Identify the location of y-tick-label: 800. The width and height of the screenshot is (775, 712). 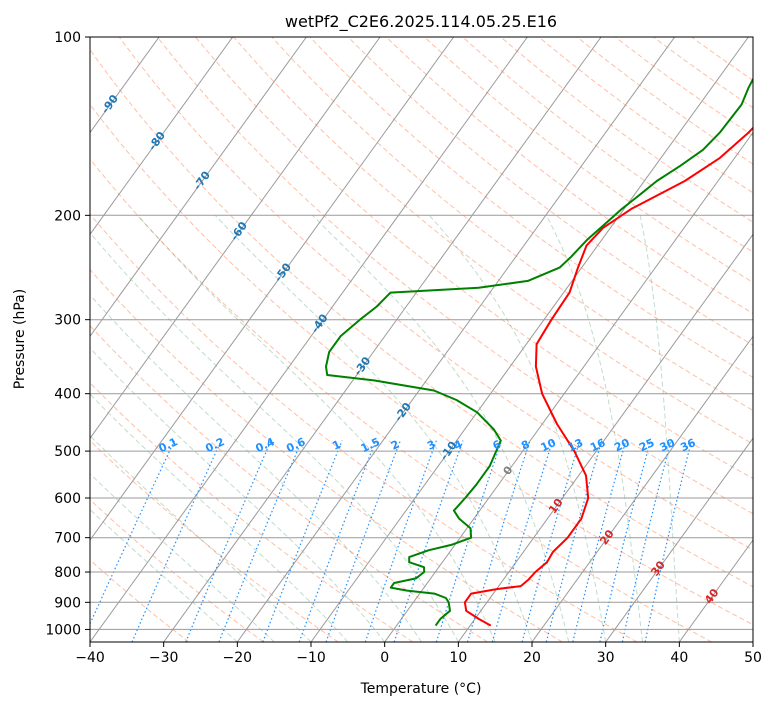
(67, 573).